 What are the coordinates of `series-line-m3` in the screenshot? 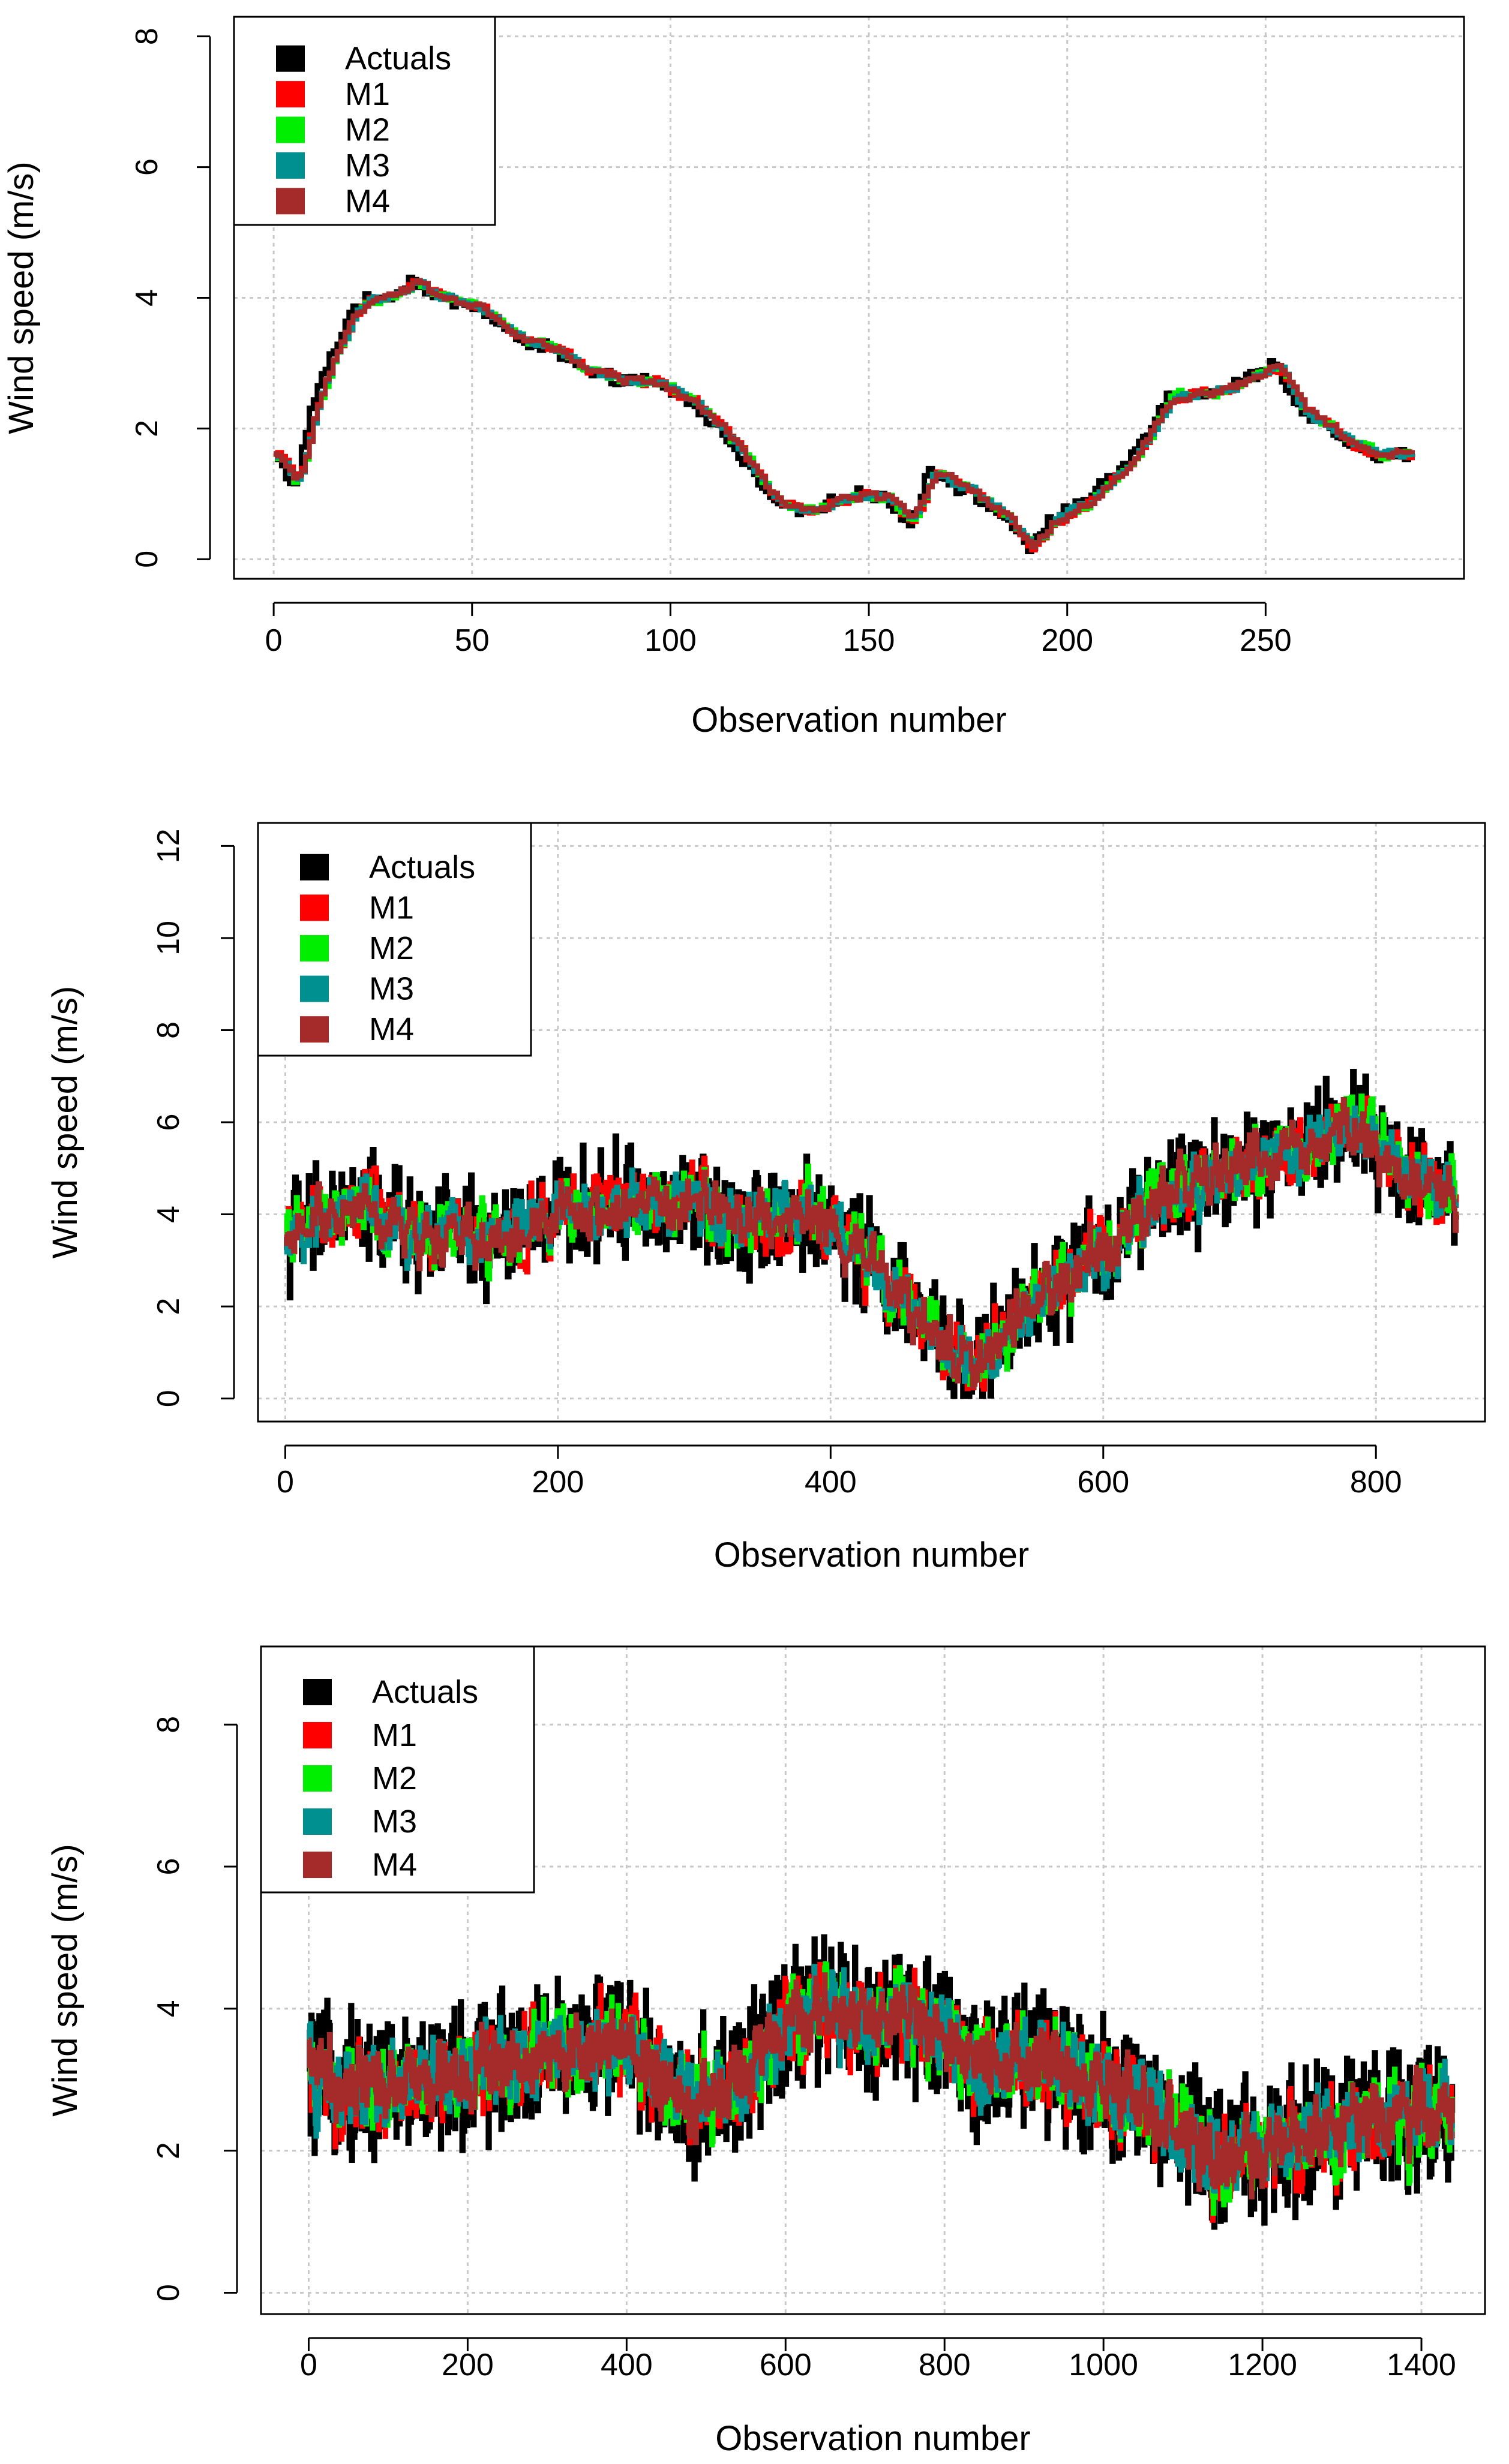 It's located at (844, 414).